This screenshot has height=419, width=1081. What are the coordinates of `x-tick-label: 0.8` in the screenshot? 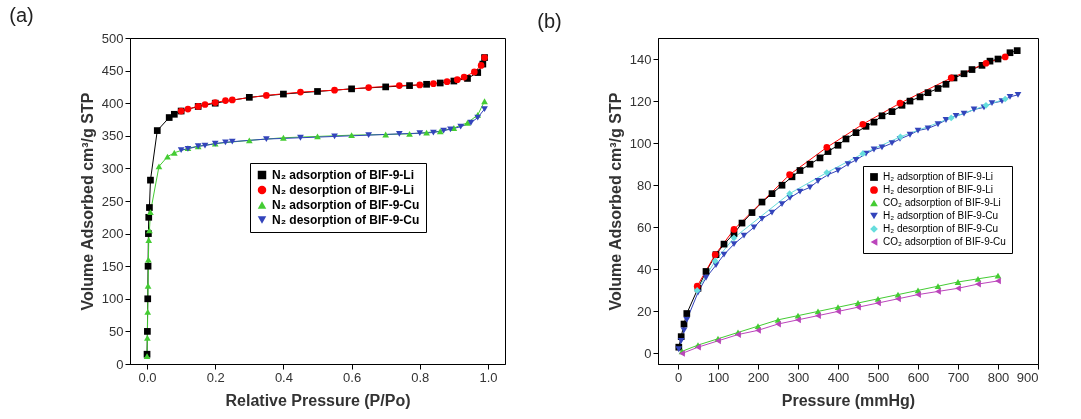 It's located at (420, 377).